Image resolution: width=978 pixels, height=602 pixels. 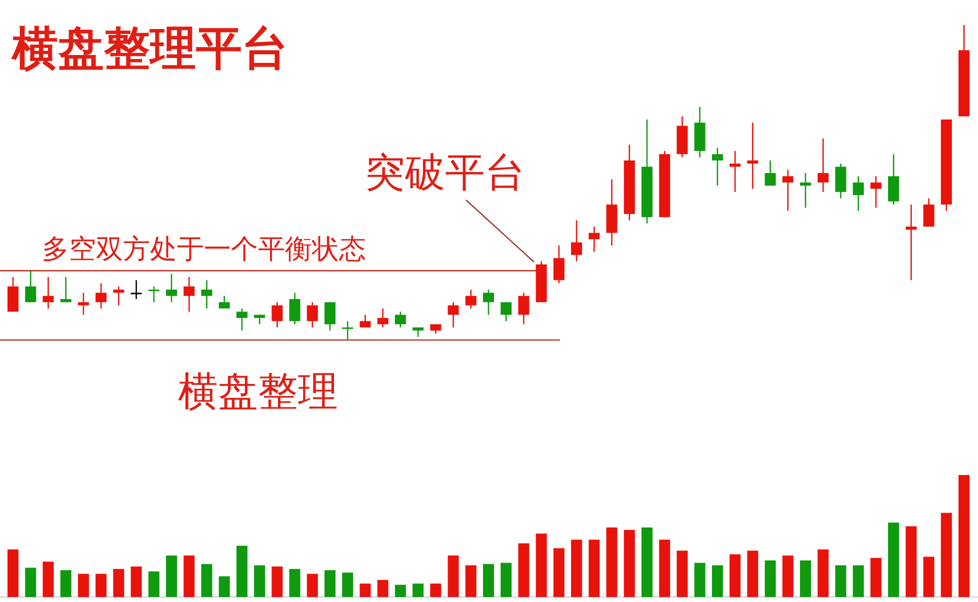 What do you see at coordinates (204, 249) in the screenshot?
I see `annotation: 多空双方处于一个平衡状态` at bounding box center [204, 249].